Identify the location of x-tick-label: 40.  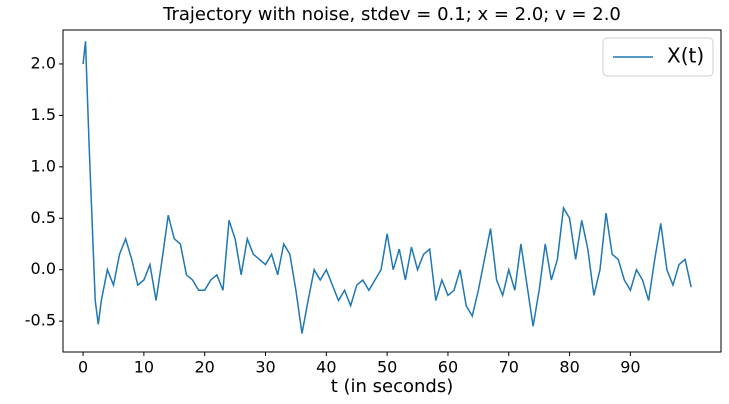
(326, 367).